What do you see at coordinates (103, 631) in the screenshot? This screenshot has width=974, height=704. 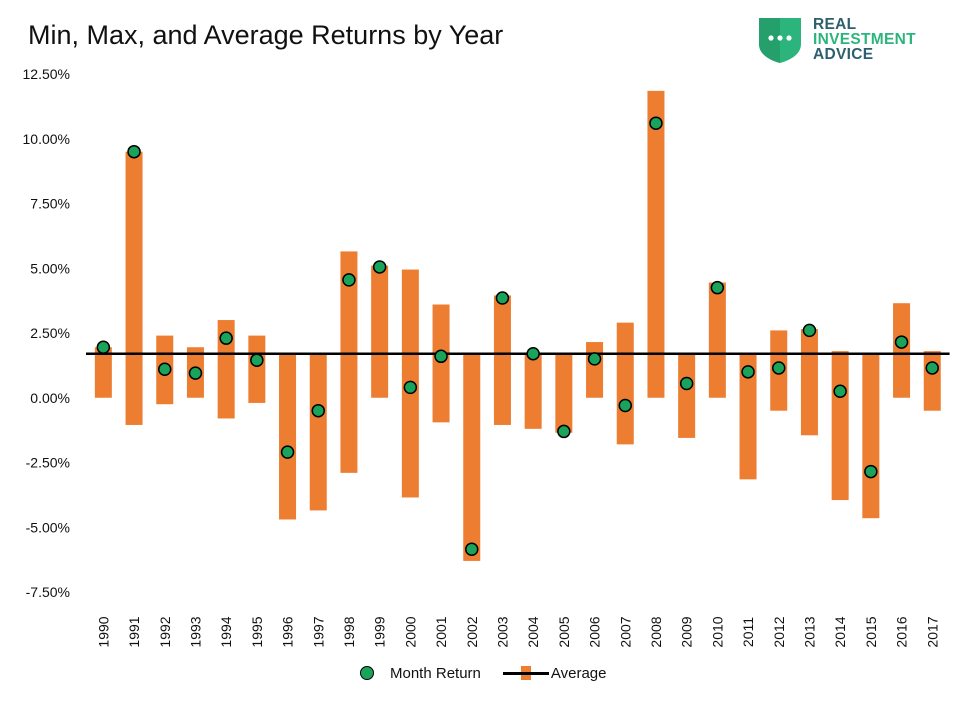 I see `x-tick-label: 1990` at bounding box center [103, 631].